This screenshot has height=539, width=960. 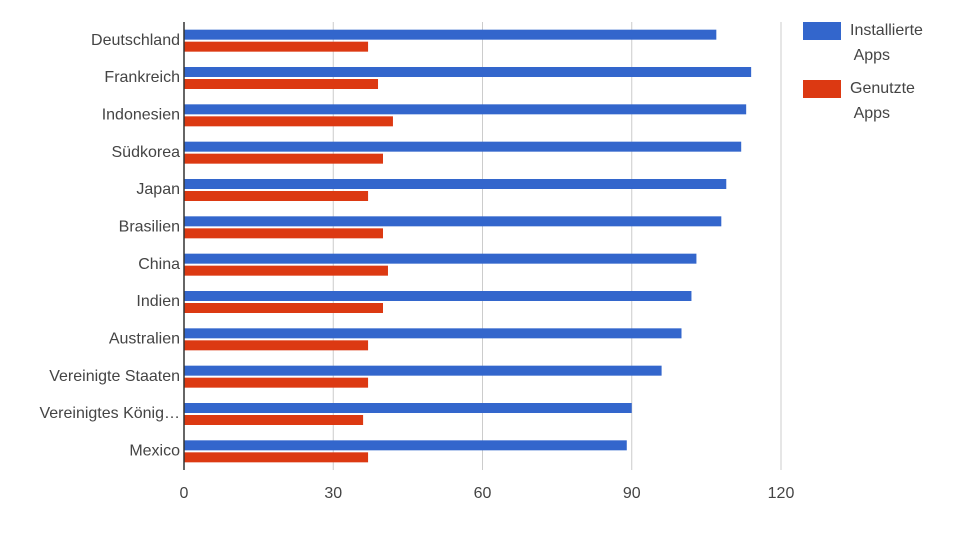 I want to click on x-tick-label: 90, so click(x=632, y=493).